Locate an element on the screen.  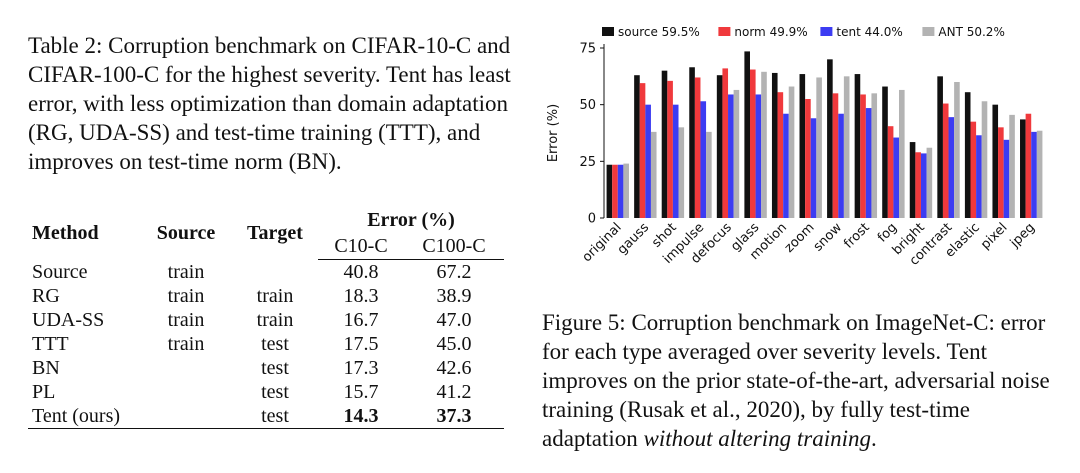
row-target is located at coordinates (275, 272).